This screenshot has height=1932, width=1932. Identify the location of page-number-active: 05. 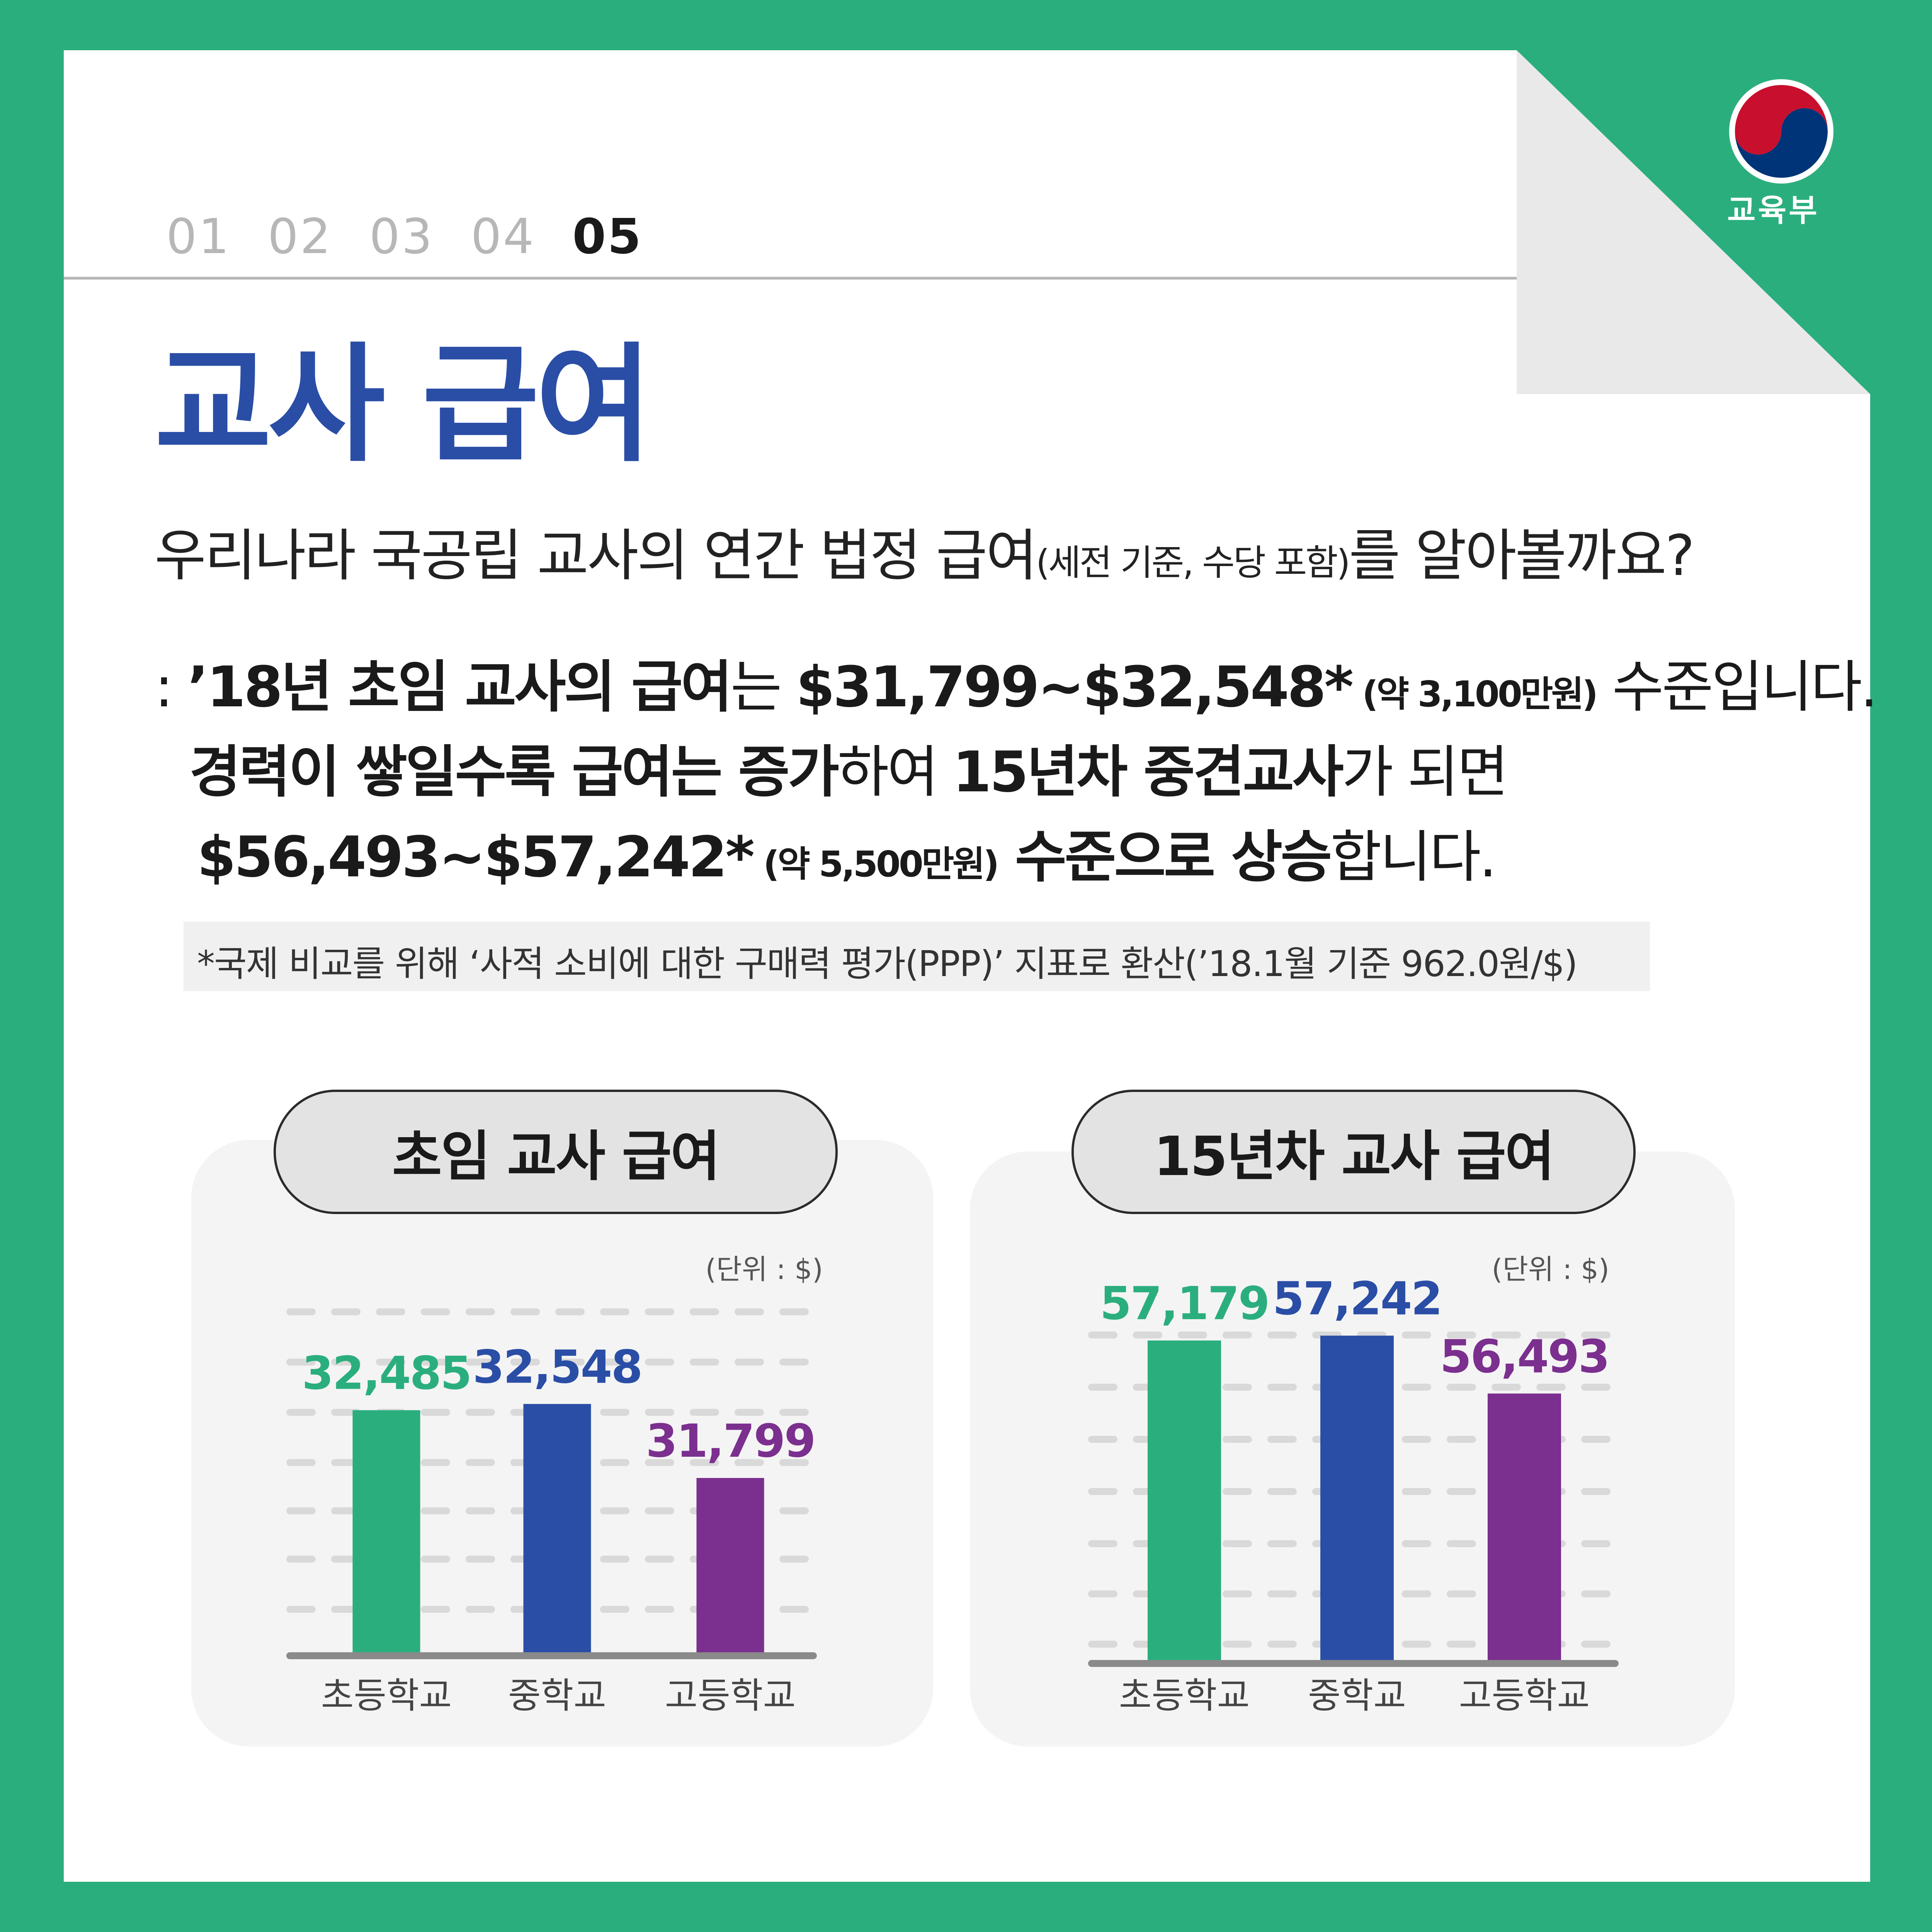
(607, 237).